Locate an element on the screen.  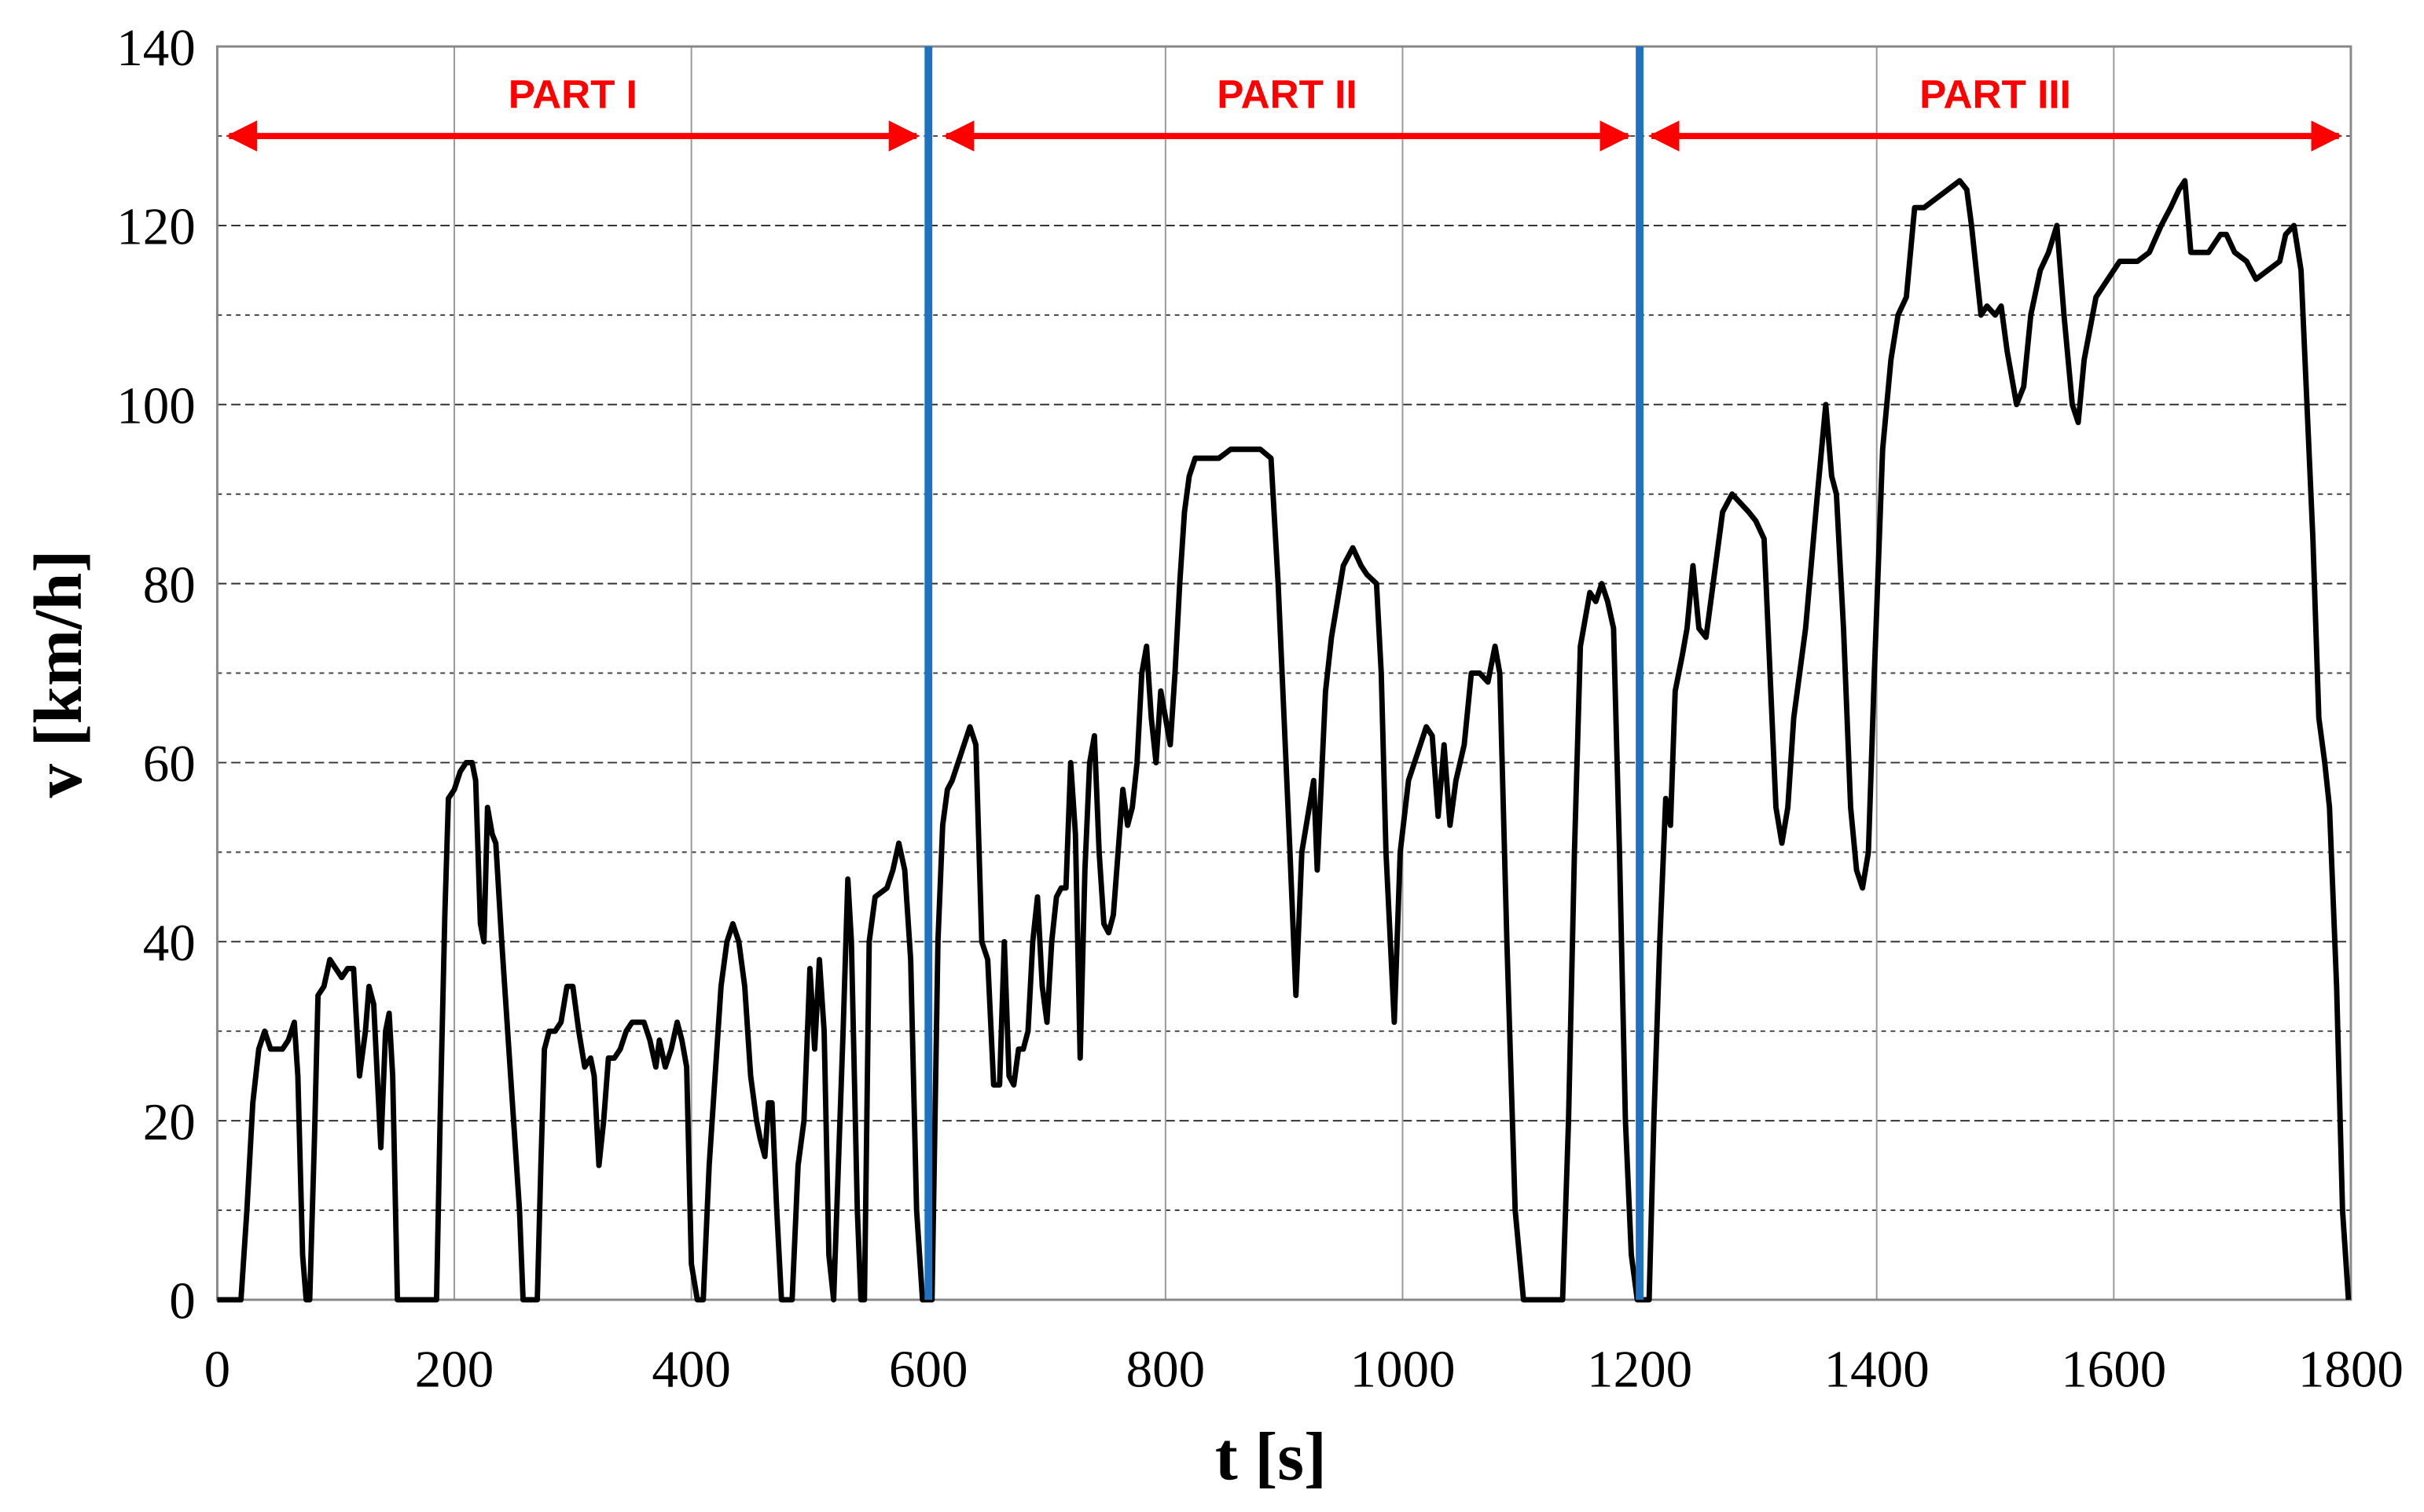
part-label: PART III is located at coordinates (1995, 94).